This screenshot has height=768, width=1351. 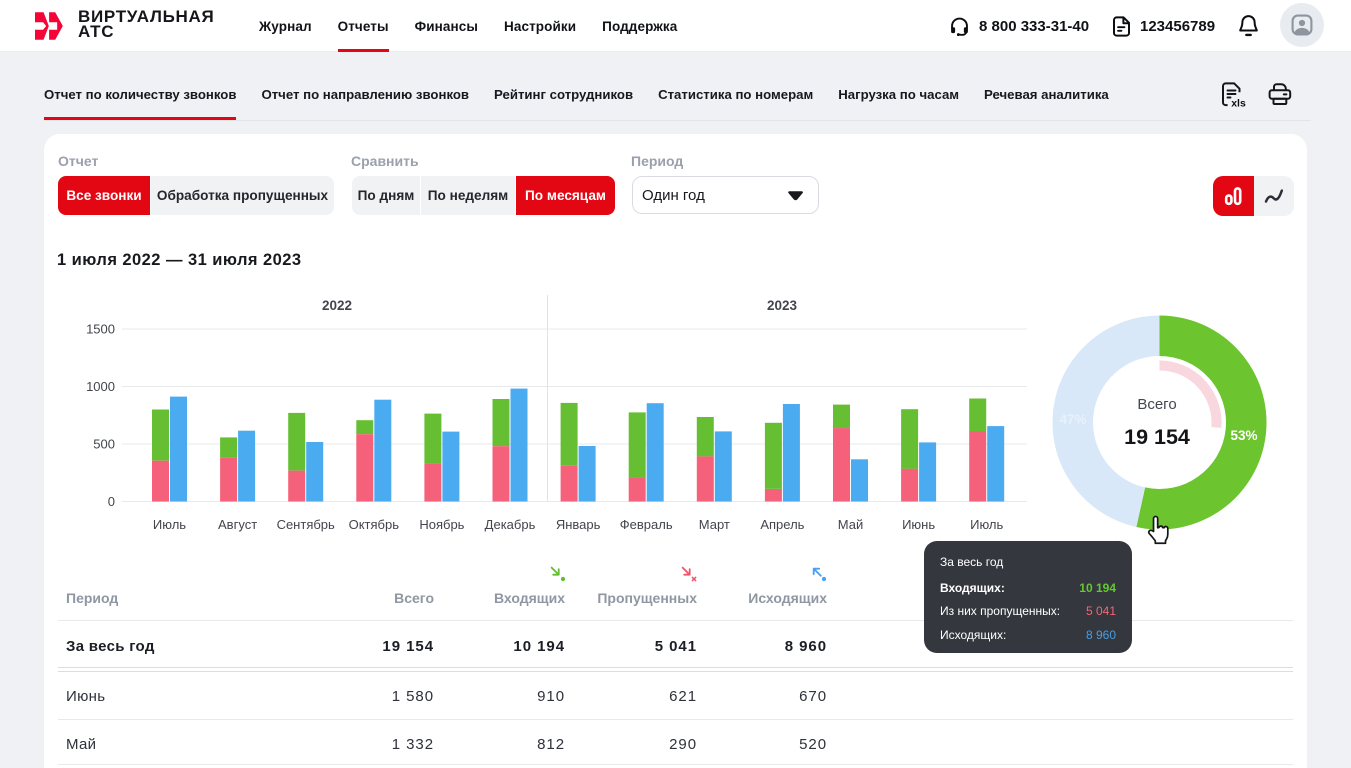 I want to click on svg-text: Декабрь, so click(x=510, y=524).